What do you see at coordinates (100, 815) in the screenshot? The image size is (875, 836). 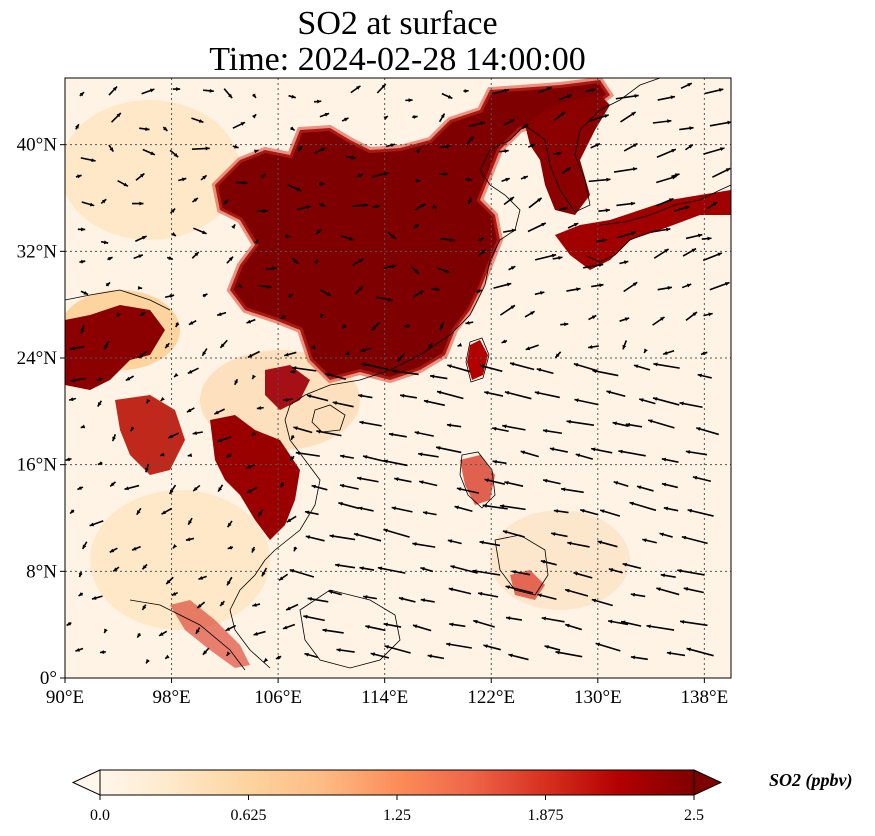 I see `colorbar-tick-label: 0.0` at bounding box center [100, 815].